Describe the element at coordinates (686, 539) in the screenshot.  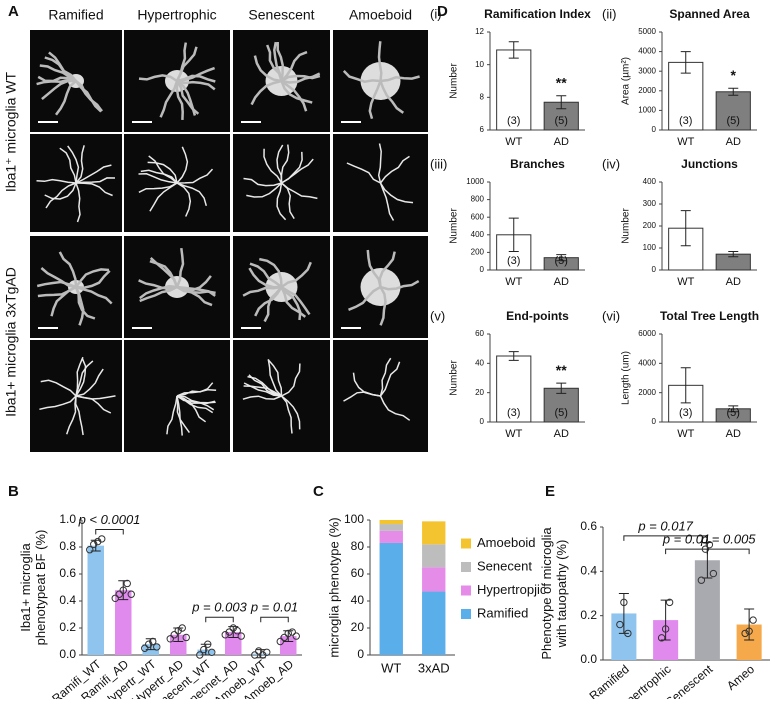
I see `p-value: p = 0.01` at that location.